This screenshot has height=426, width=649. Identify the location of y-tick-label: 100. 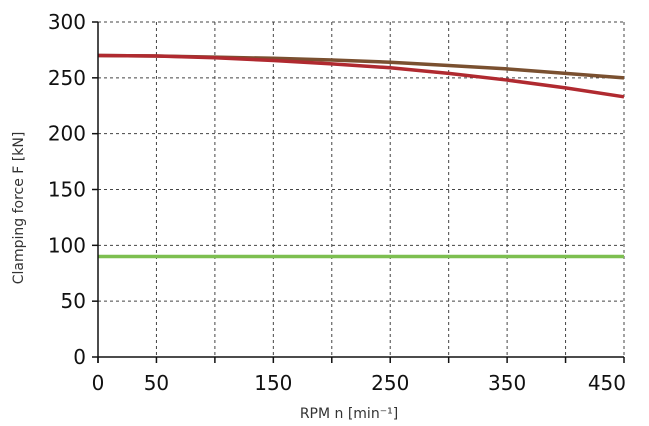
(67, 245).